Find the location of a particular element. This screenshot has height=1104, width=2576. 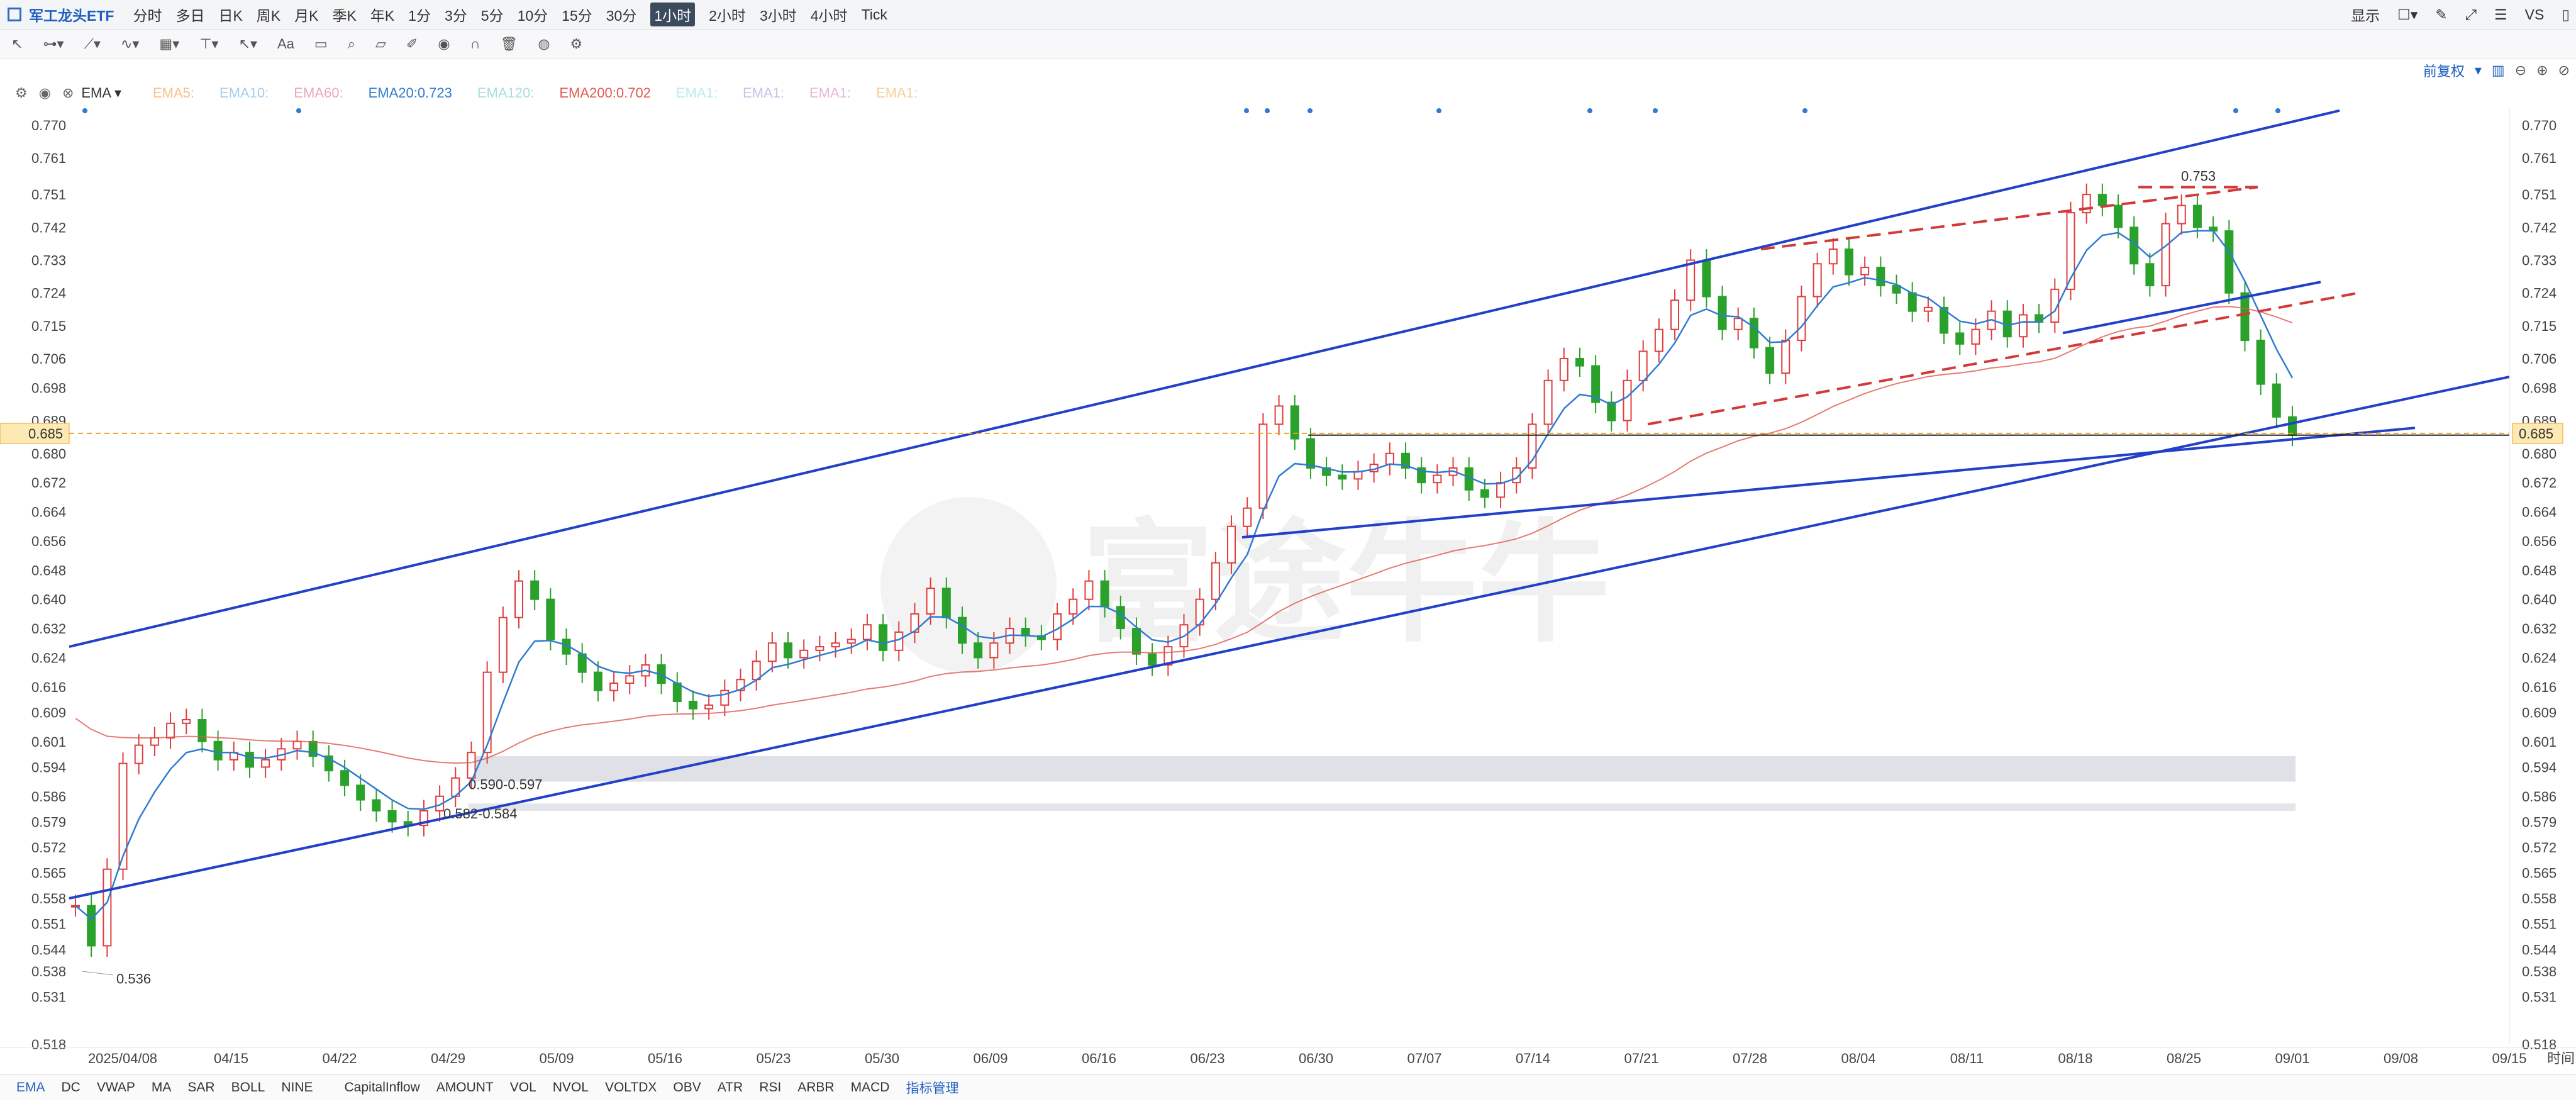

y-tick-left: 0.624 is located at coordinates (48, 658).